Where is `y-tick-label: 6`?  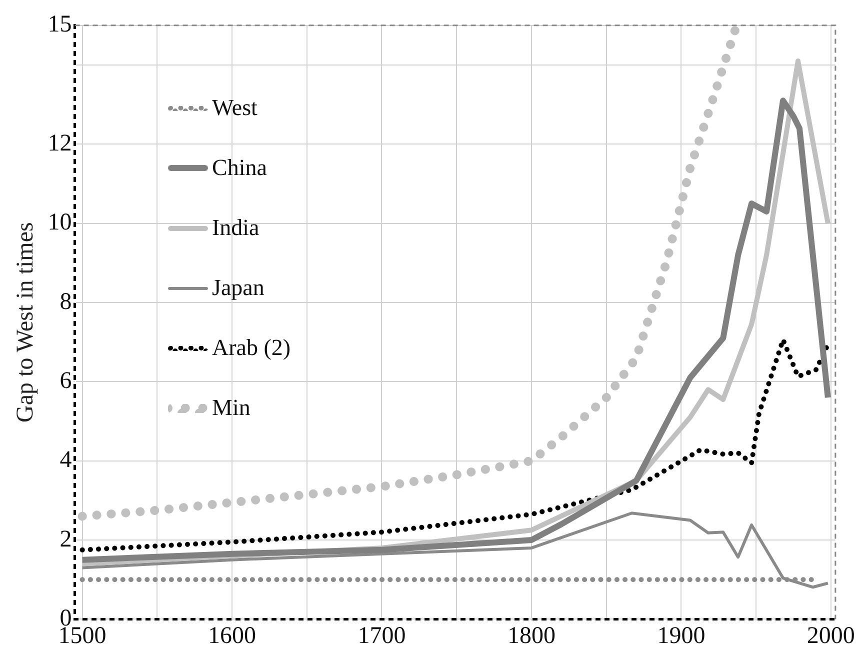 y-tick-label: 6 is located at coordinates (66, 381).